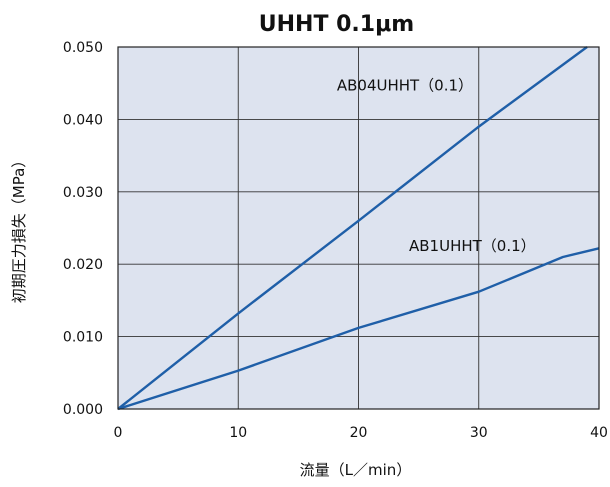 This screenshot has height=487, width=610. I want to click on x-axis-label: 流量（L／min）, so click(356, 470).